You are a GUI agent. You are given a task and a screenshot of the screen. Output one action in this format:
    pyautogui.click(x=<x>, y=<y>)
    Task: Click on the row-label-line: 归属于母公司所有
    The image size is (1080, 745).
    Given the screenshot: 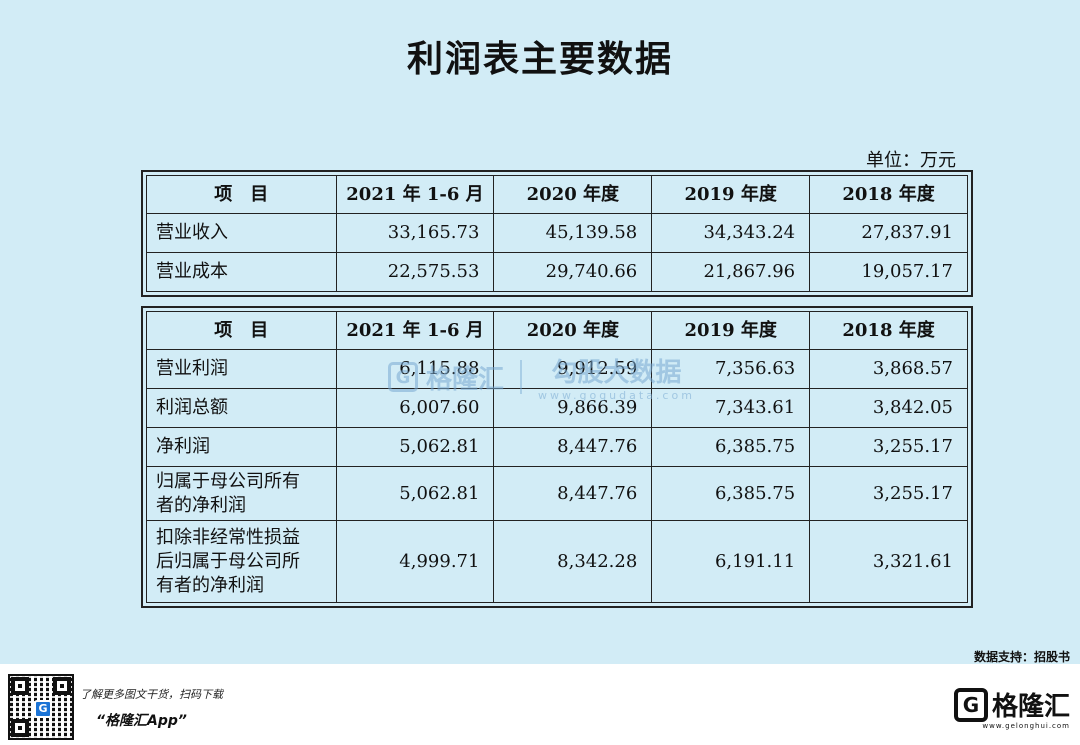 What is the action you would take?
    pyautogui.click(x=228, y=481)
    